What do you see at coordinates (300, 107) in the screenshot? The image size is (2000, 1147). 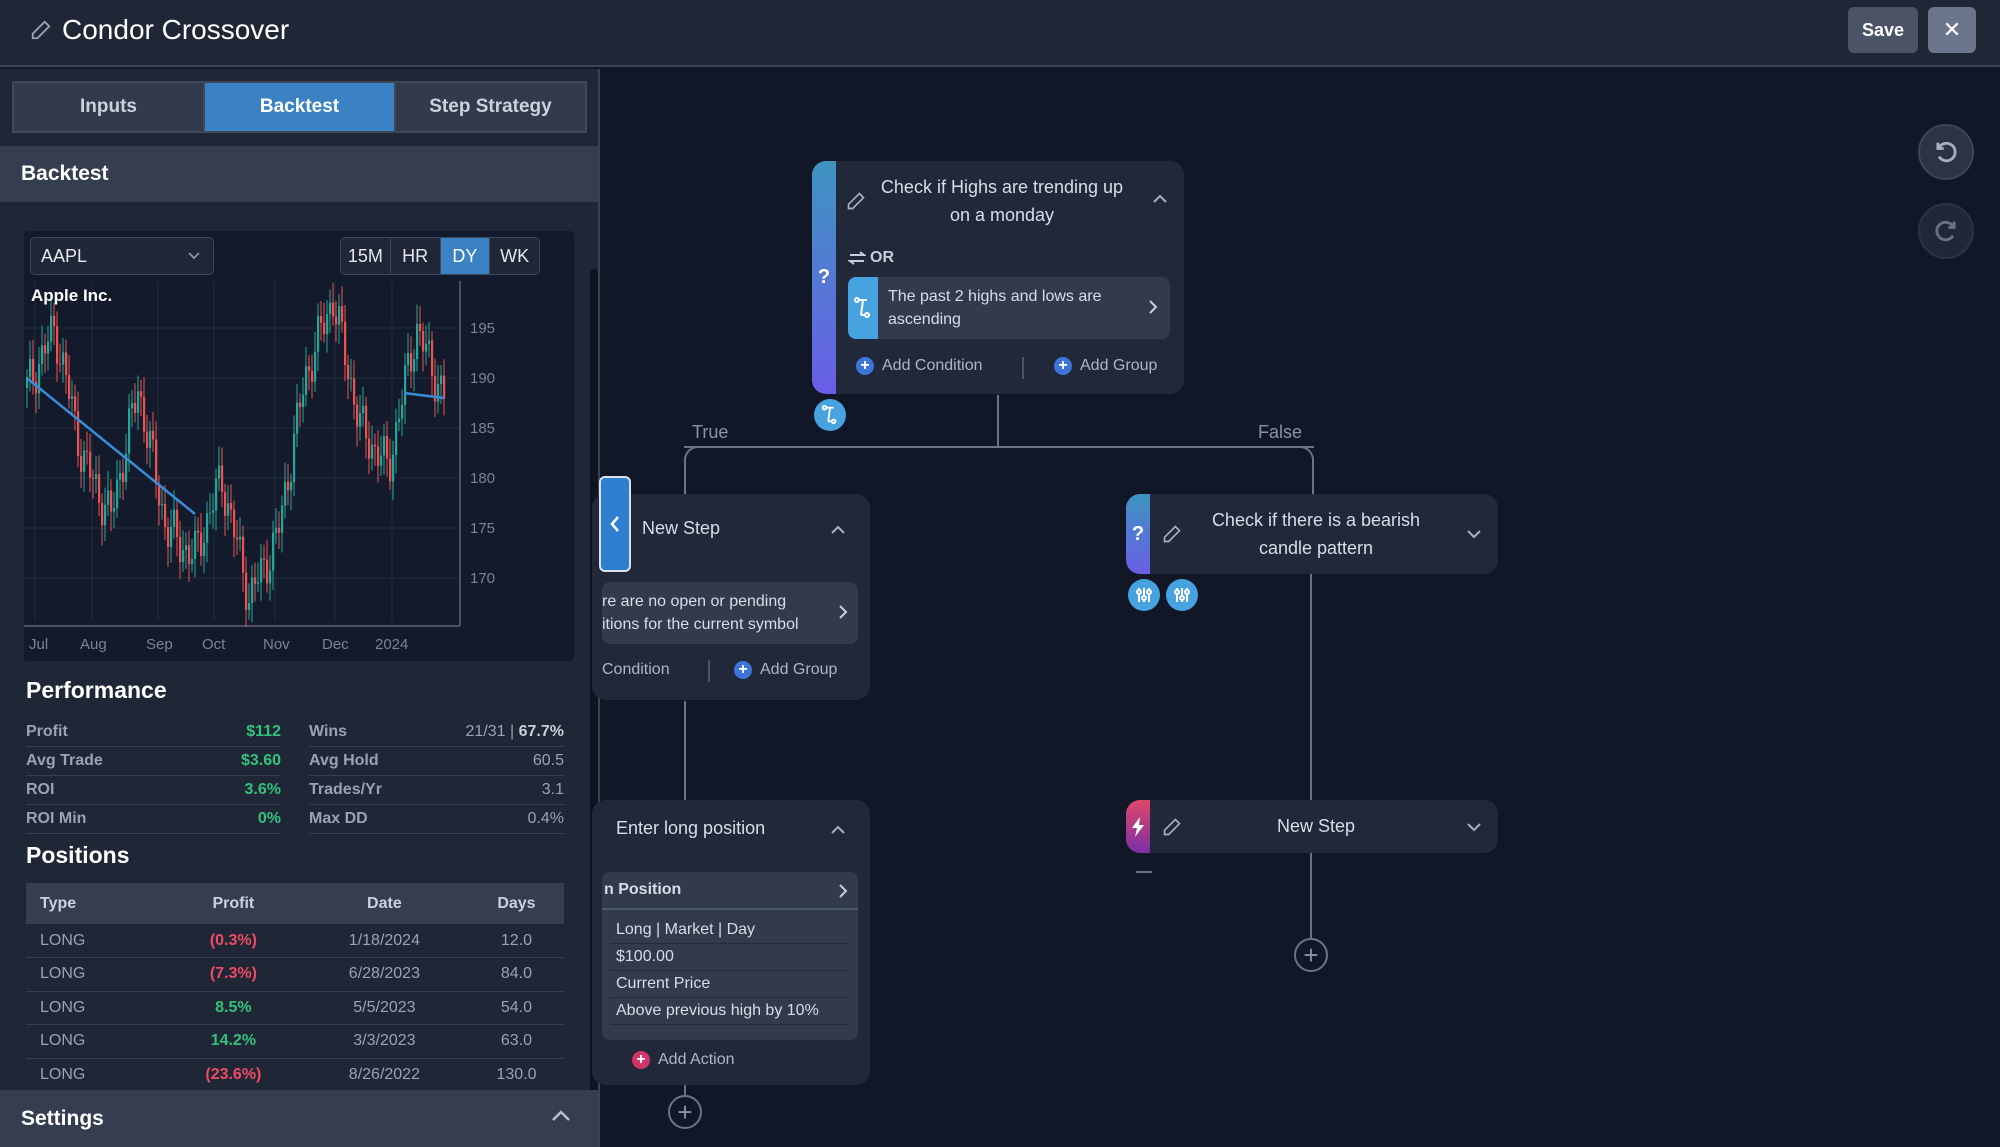 I see `tab-backtest: Backtest` at bounding box center [300, 107].